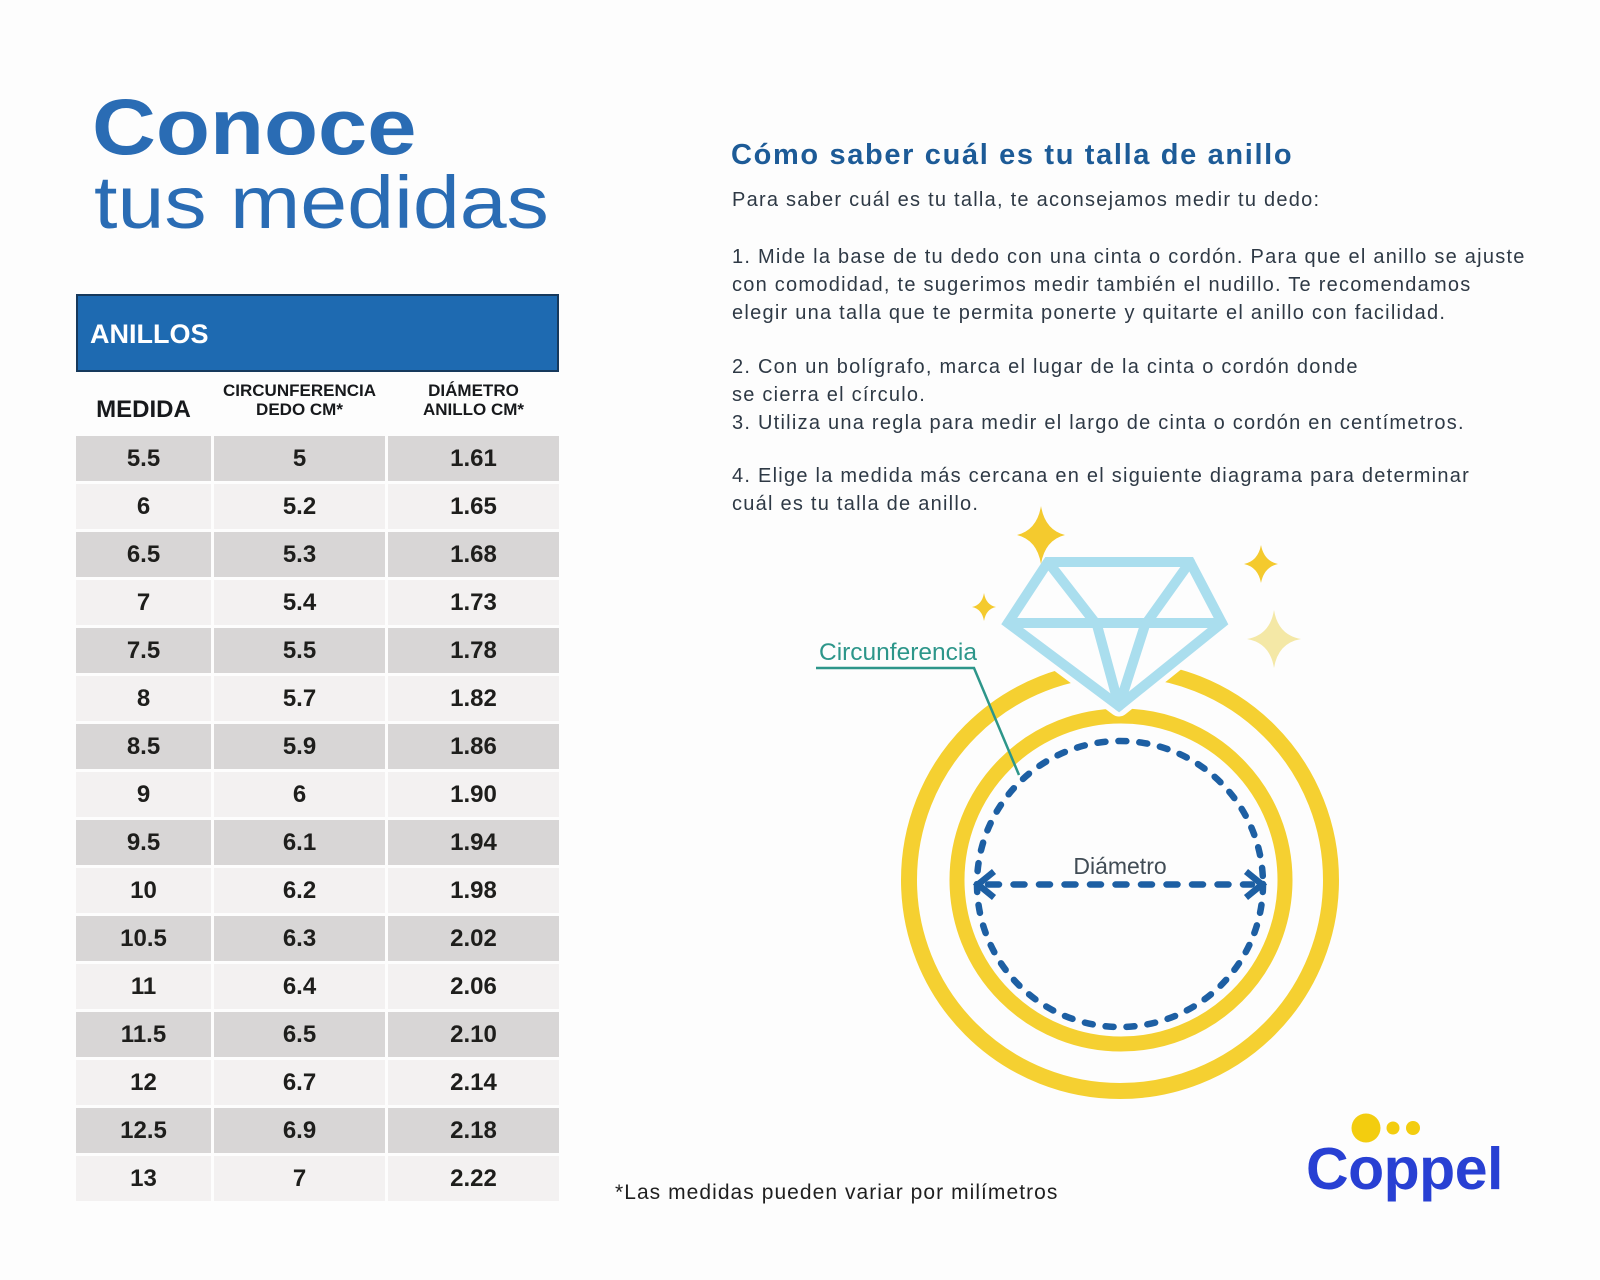 This screenshot has width=1600, height=1280. What do you see at coordinates (898, 652) in the screenshot?
I see `svg-text: Circunferencia` at bounding box center [898, 652].